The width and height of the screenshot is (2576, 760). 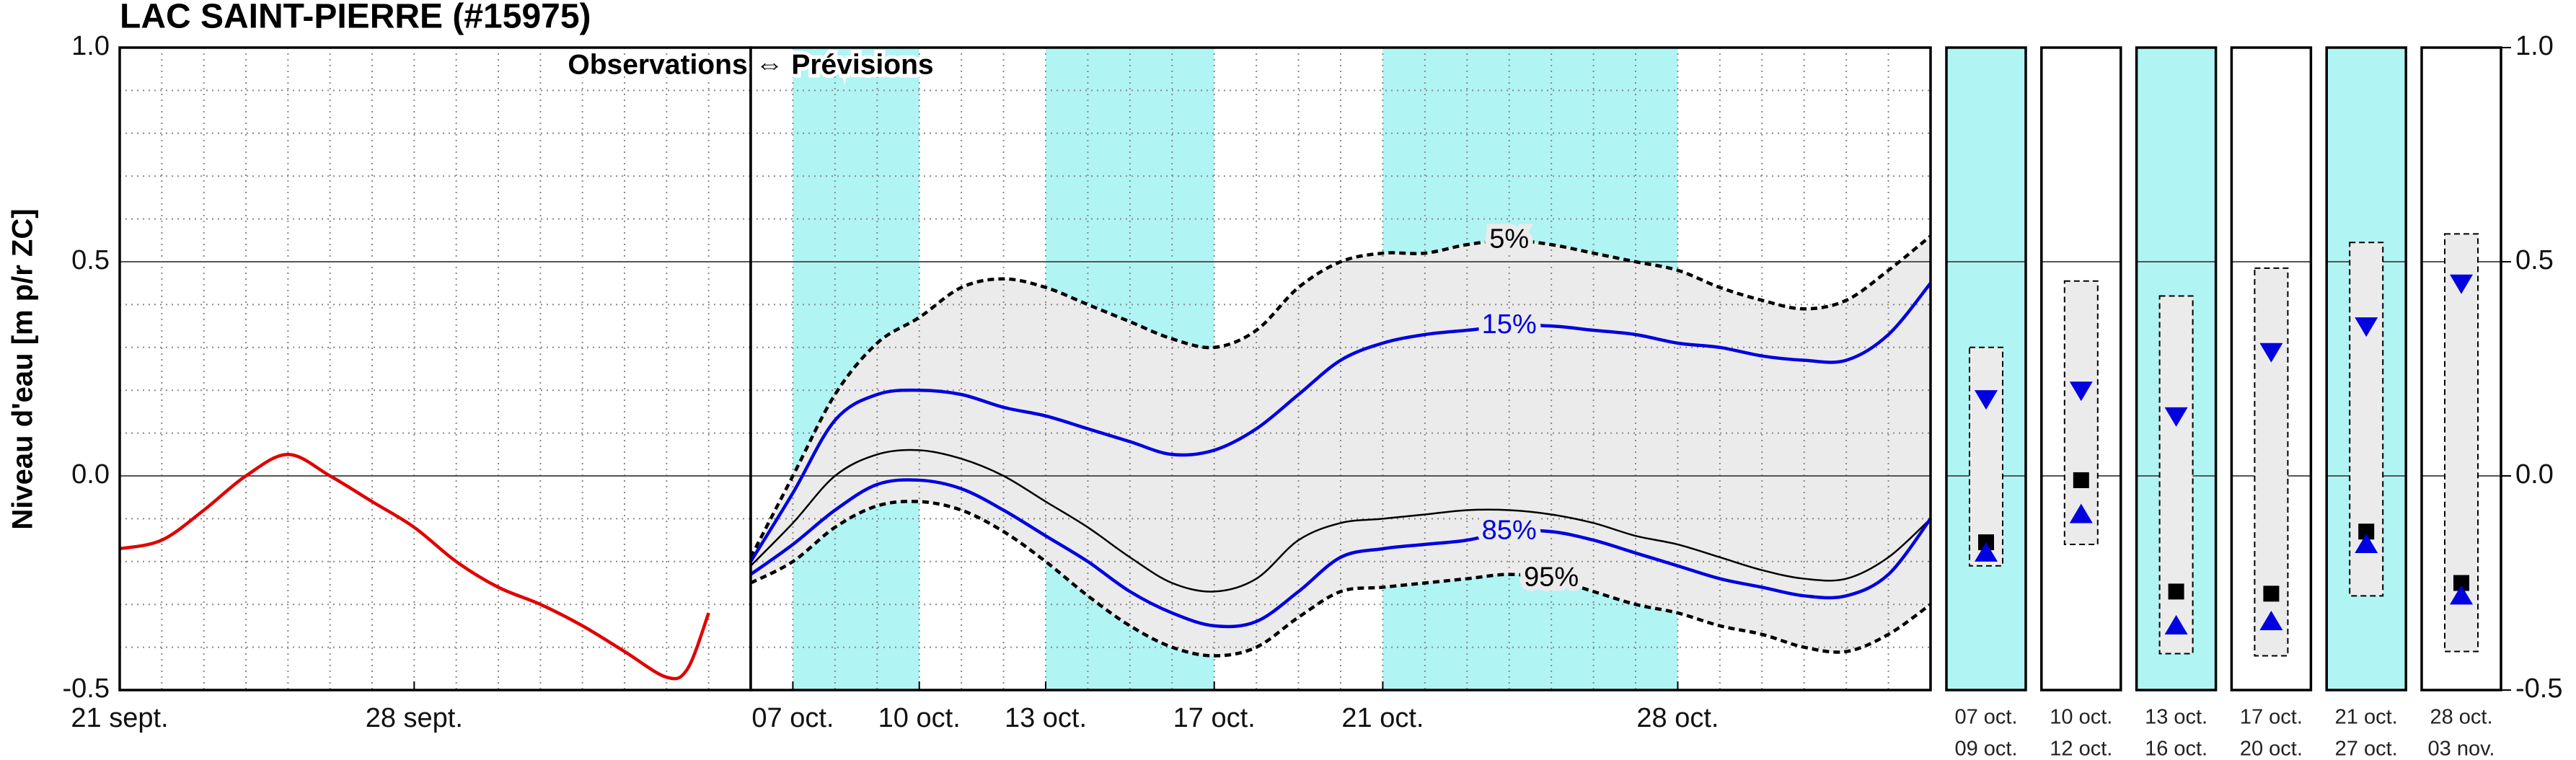 What do you see at coordinates (1382, 718) in the screenshot?
I see `x-tick-label: 21 oct.` at bounding box center [1382, 718].